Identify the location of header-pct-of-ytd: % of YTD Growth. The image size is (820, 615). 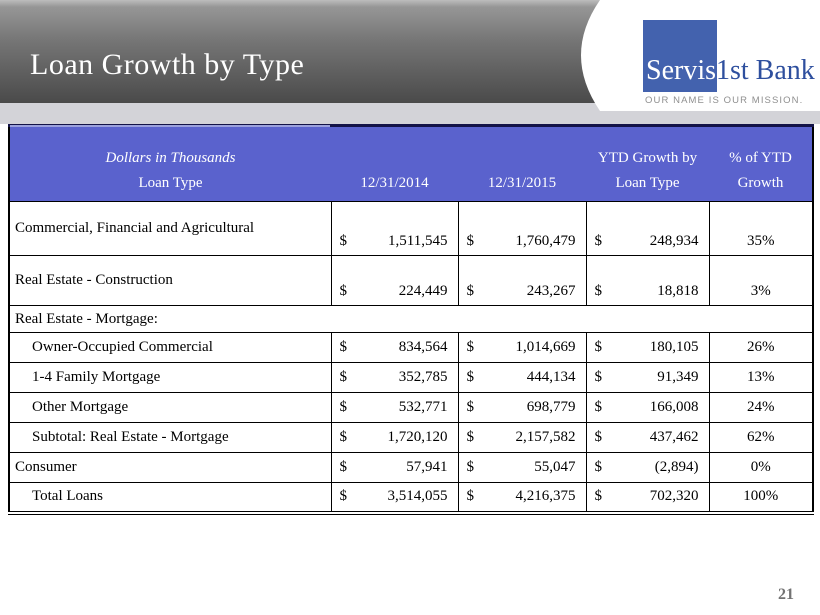
(761, 163).